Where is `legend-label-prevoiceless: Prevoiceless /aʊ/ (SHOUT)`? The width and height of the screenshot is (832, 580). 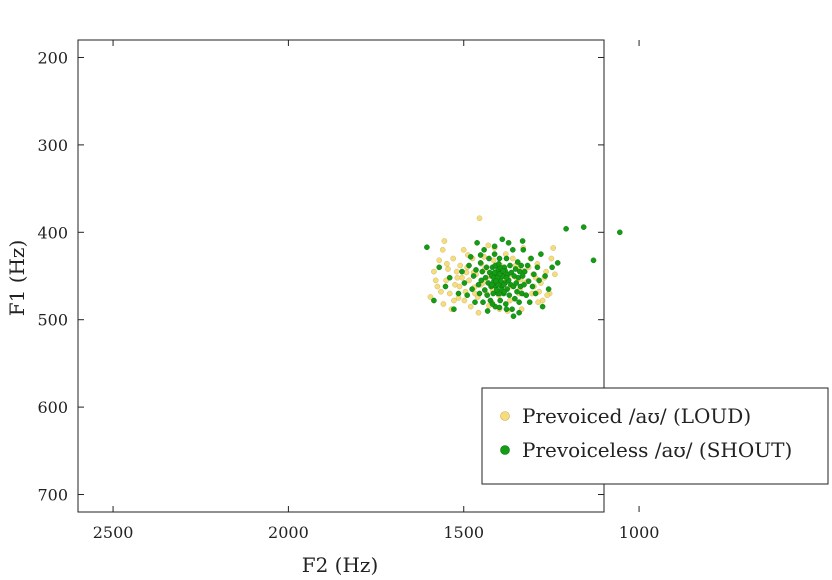
legend-label-prevoiceless: Prevoiceless /aʊ/ (SHOUT) is located at coordinates (657, 450).